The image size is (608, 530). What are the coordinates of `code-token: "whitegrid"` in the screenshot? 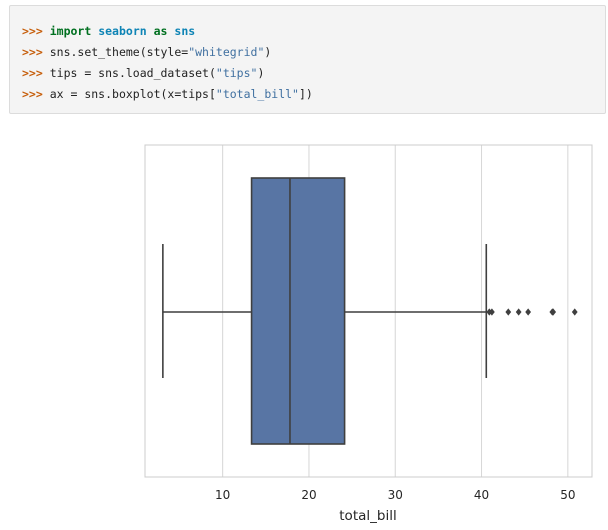 It's located at (226, 52).